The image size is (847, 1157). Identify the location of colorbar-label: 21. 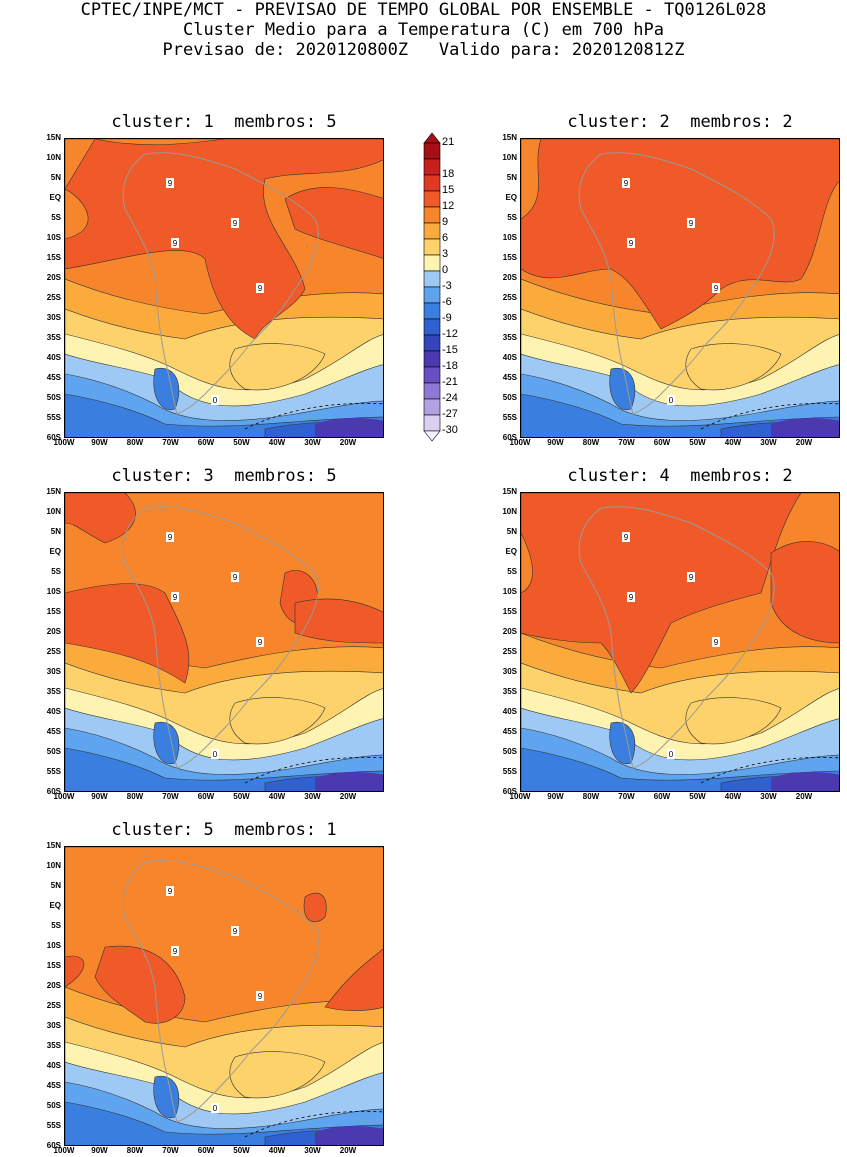
(448, 142).